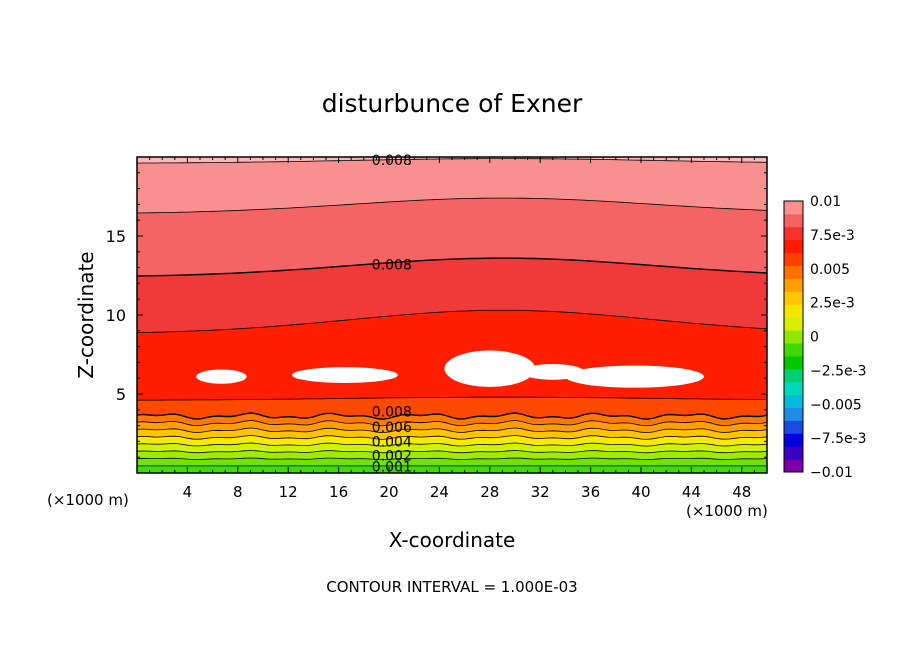  I want to click on colorbar-label: 7.5e-3, so click(832, 236).